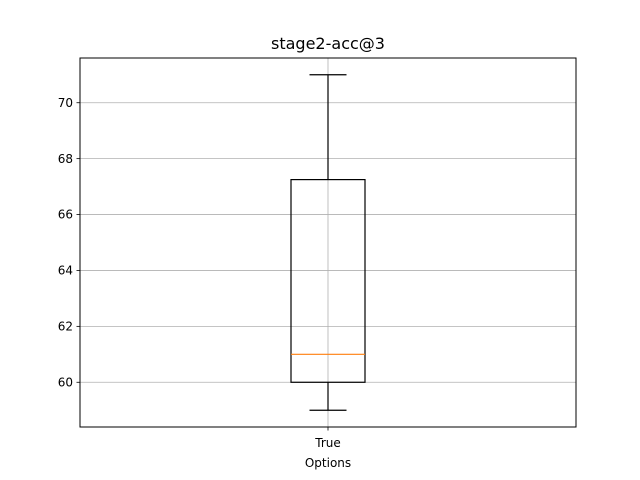  I want to click on y-tick-label: 70, so click(65, 103).